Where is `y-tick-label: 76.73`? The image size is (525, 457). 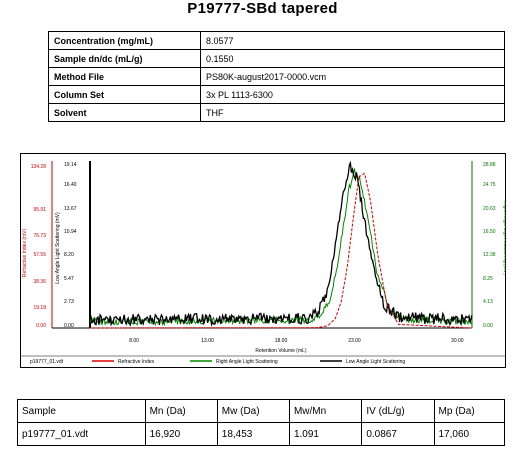
y-tick-label: 76.73 is located at coordinates (39, 236).